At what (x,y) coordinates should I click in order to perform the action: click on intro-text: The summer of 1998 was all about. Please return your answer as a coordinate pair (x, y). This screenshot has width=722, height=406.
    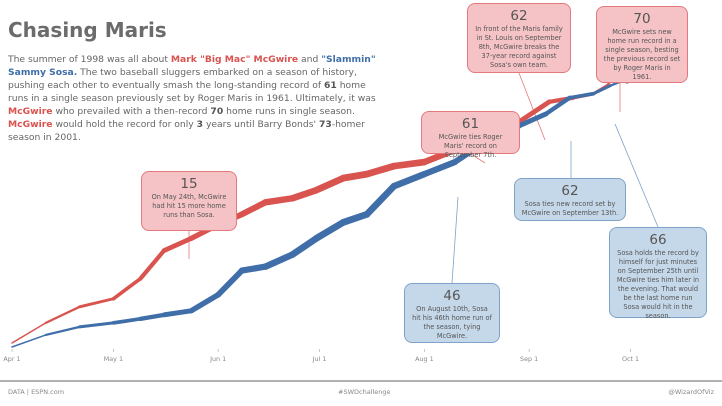
    Looking at the image, I should click on (89, 59).